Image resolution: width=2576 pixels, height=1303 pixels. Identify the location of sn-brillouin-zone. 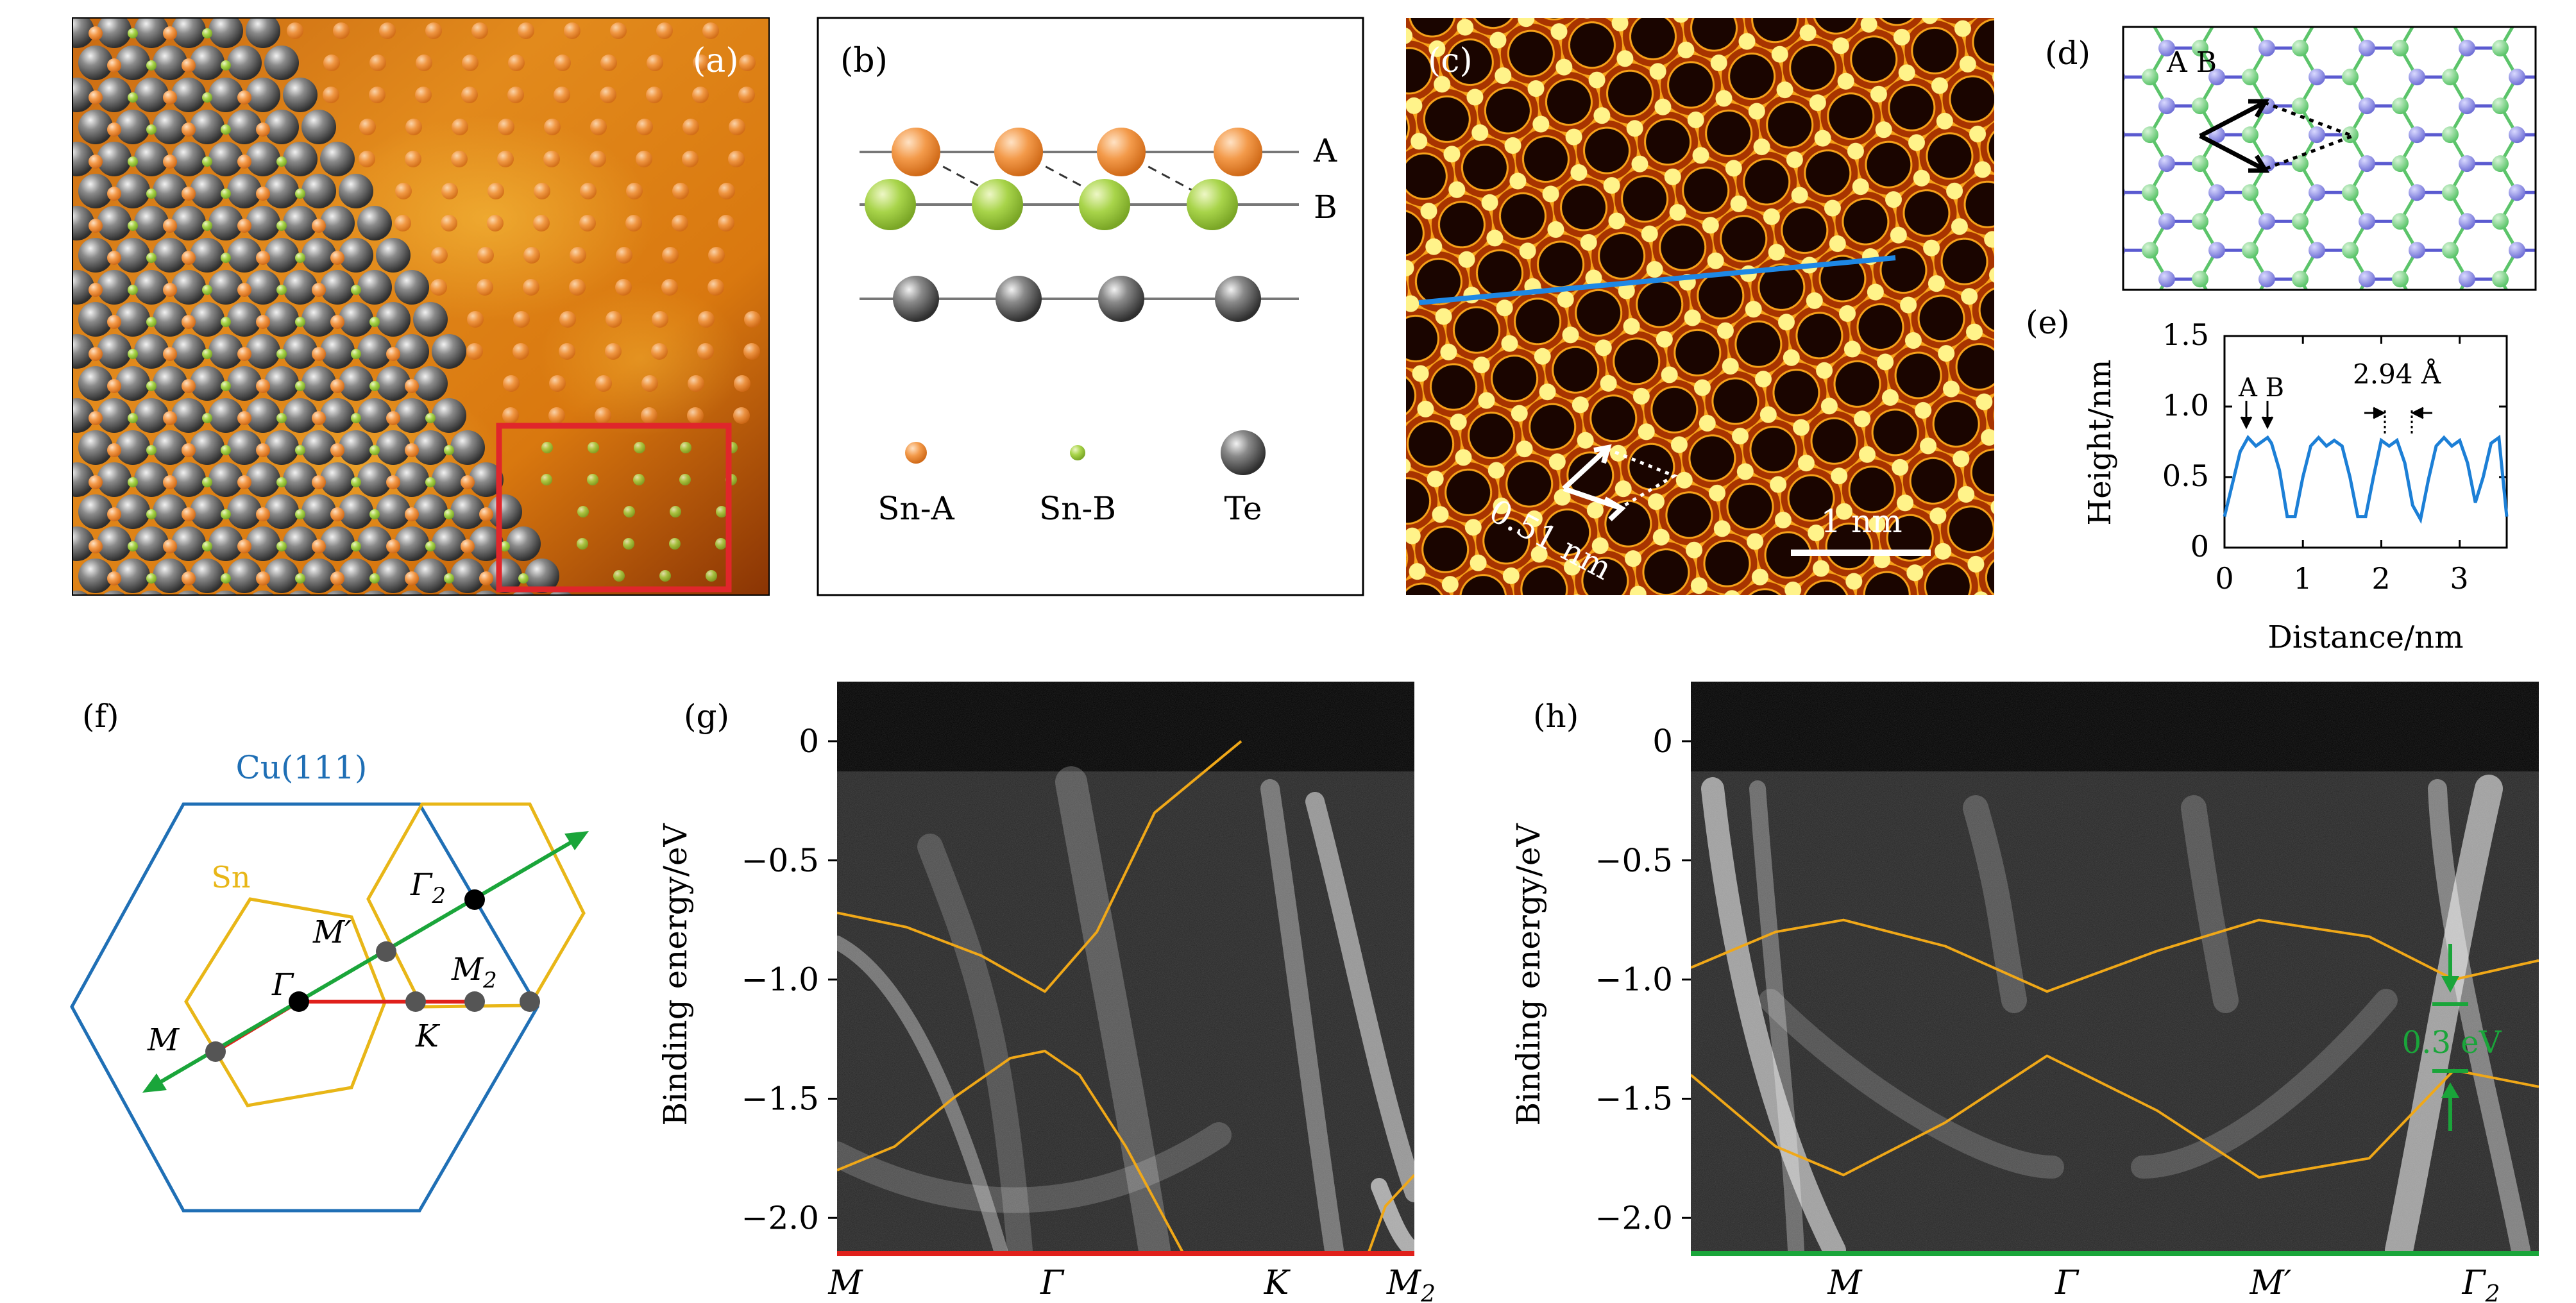
(285, 1002).